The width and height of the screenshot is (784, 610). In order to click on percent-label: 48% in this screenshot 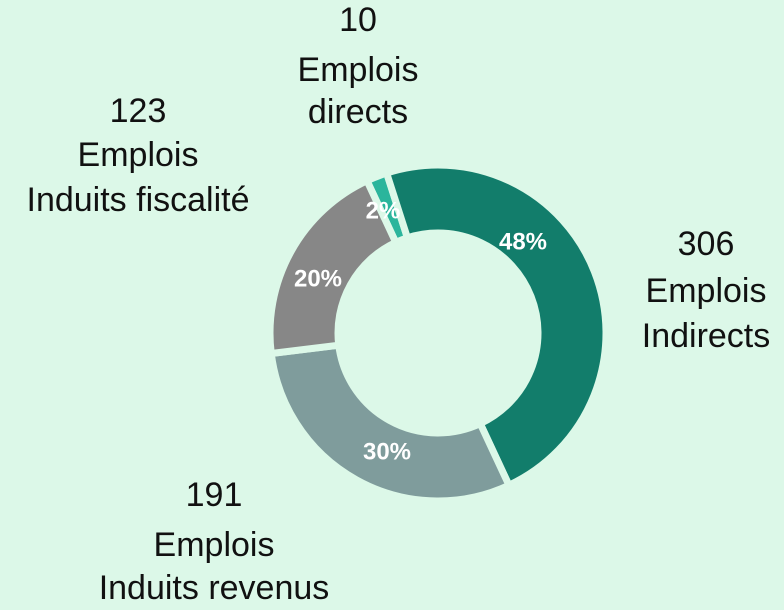, I will do `click(523, 241)`.